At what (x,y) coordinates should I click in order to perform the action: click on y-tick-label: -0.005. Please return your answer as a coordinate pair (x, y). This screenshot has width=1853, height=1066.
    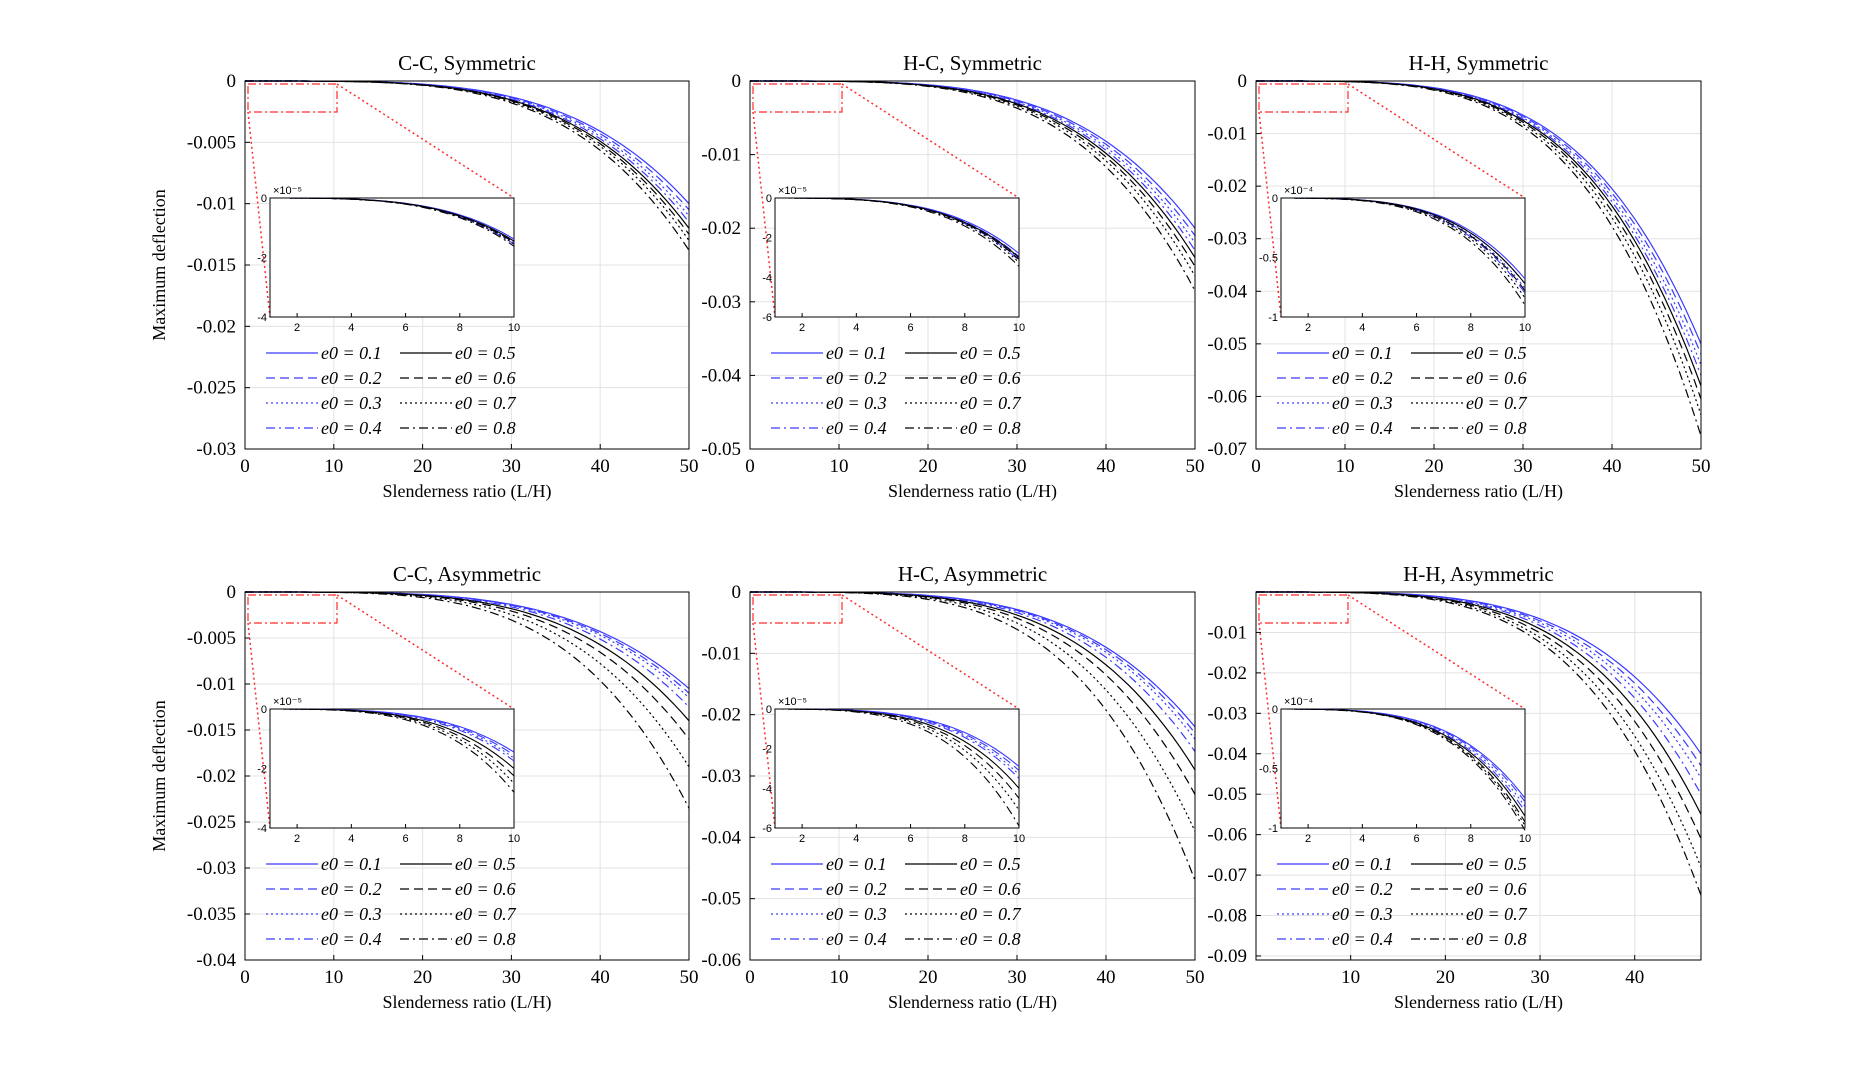
    Looking at the image, I should click on (211, 142).